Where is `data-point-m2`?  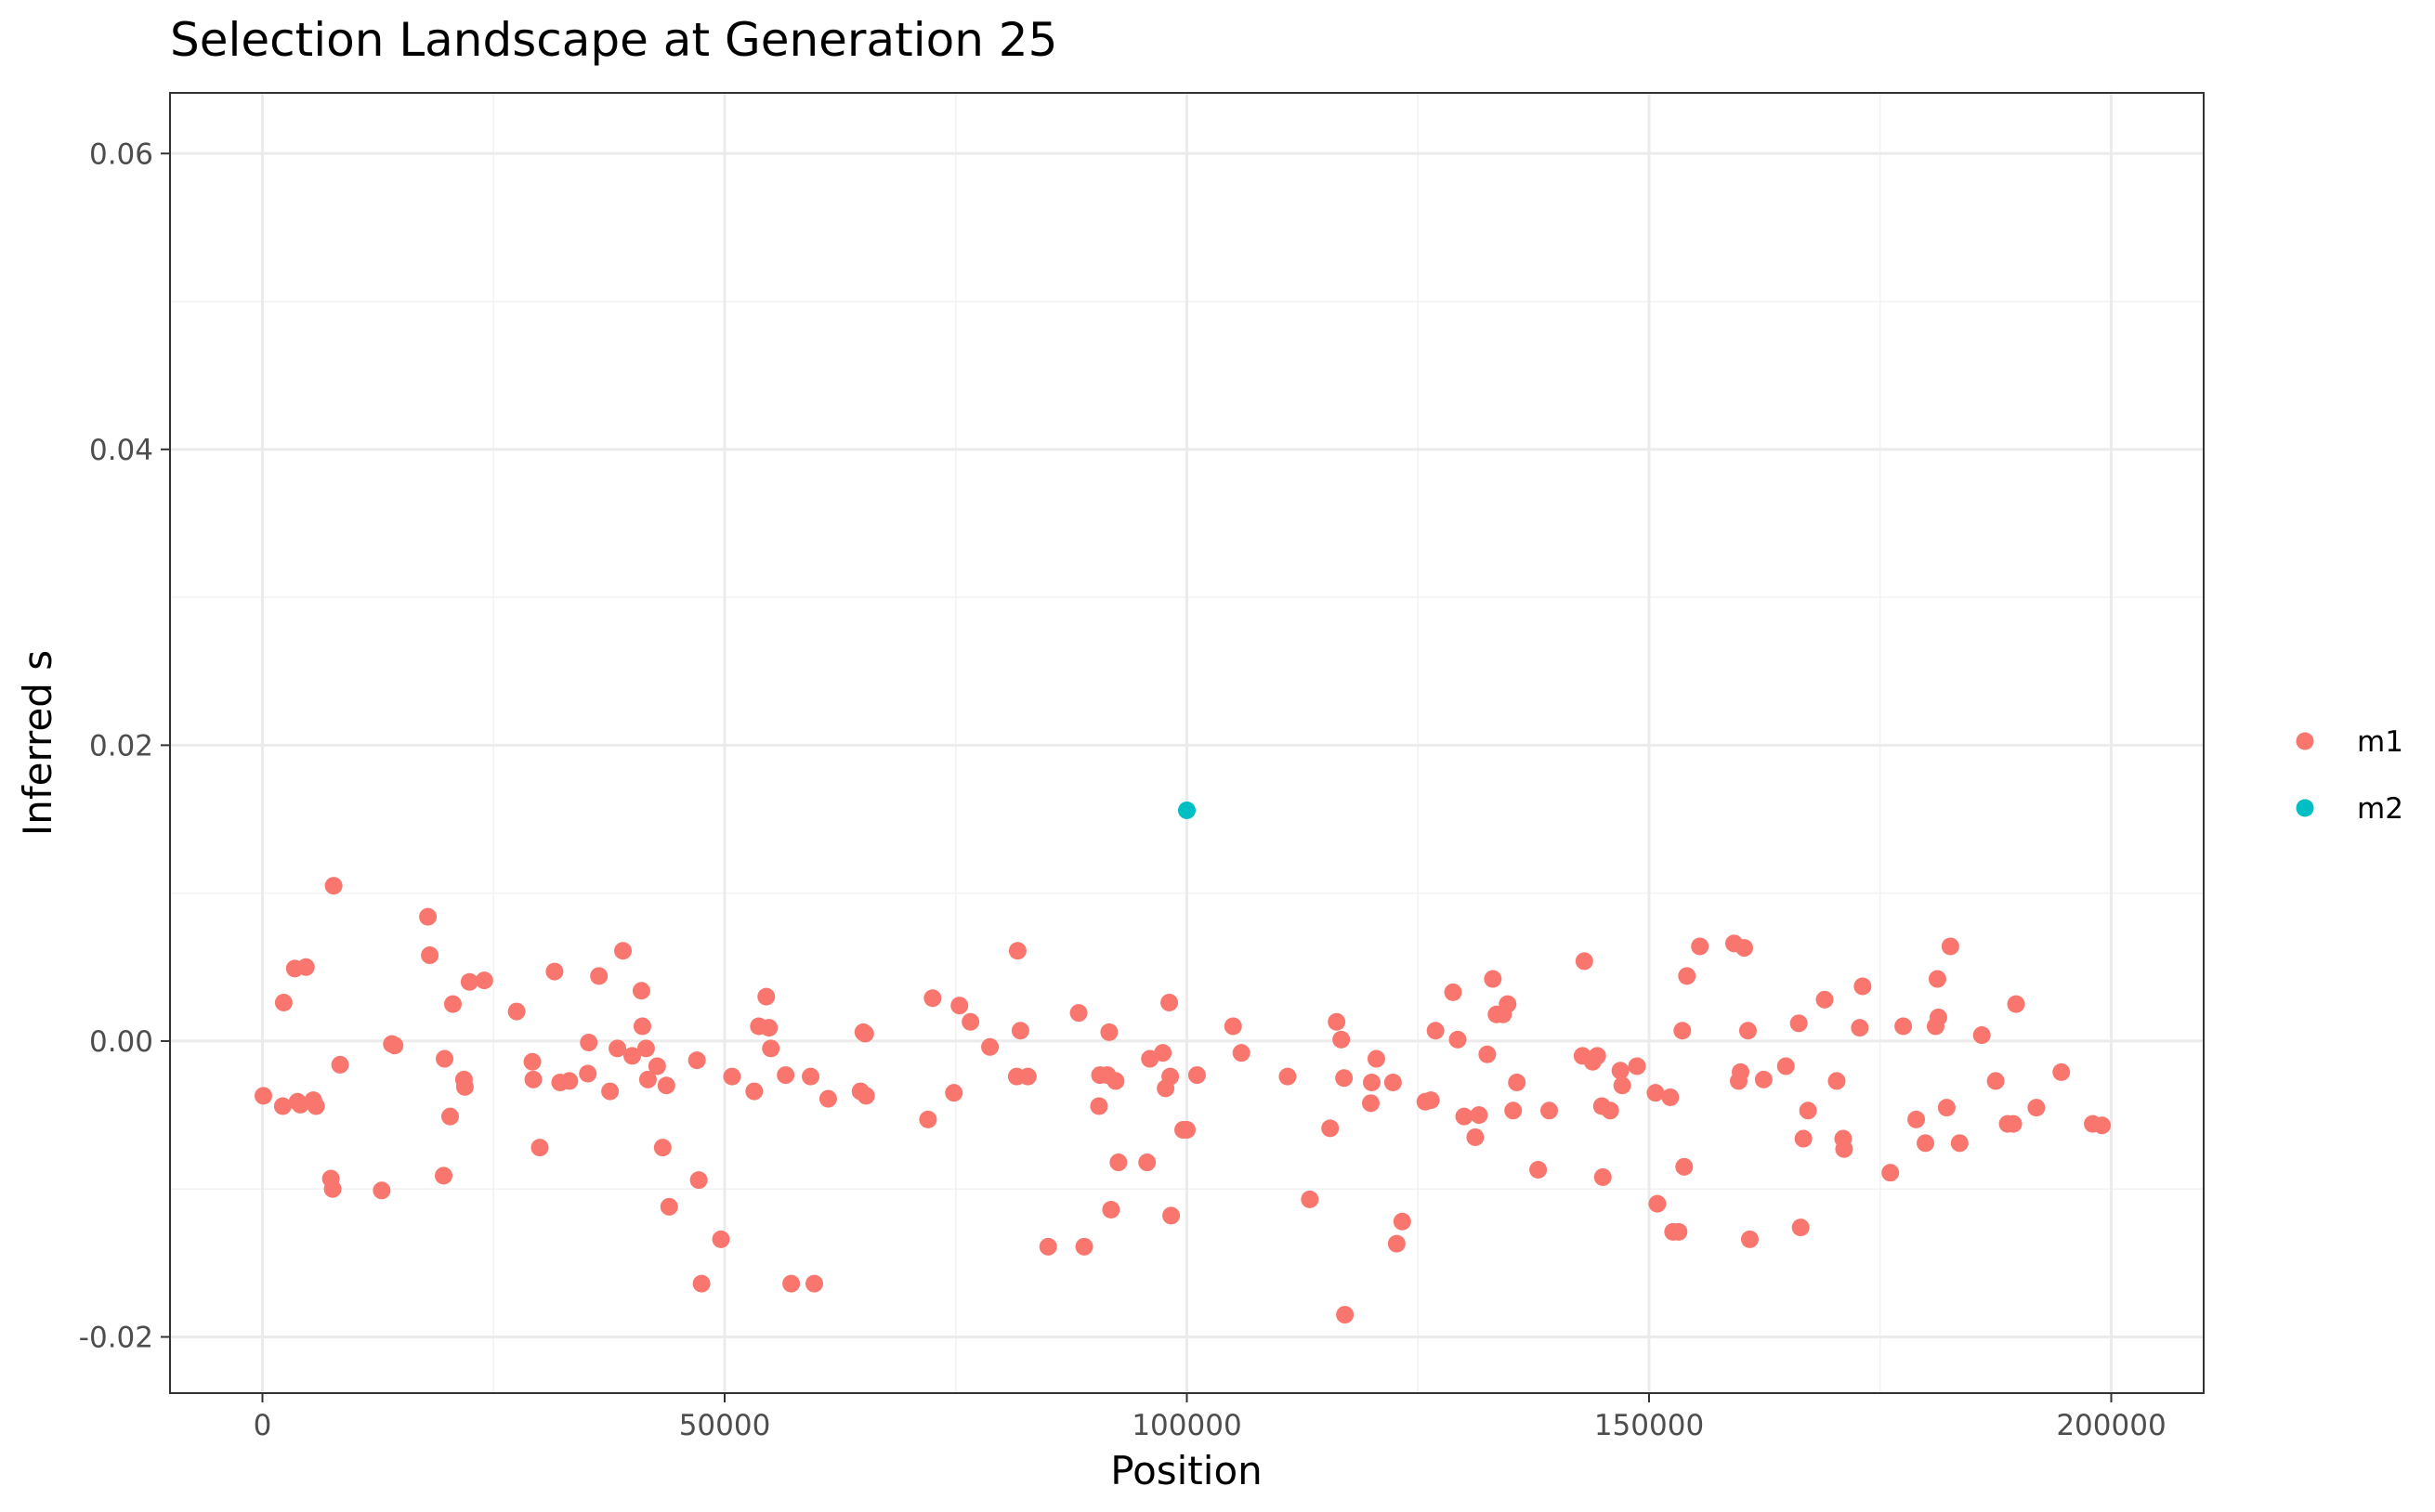 data-point-m2 is located at coordinates (1187, 810).